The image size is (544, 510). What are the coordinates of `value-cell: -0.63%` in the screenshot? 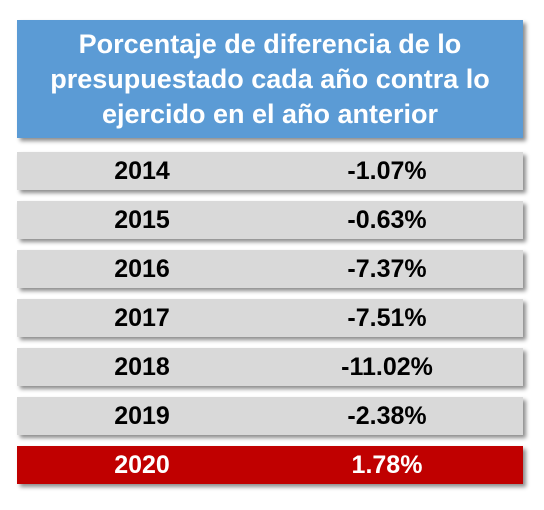 It's located at (387, 219).